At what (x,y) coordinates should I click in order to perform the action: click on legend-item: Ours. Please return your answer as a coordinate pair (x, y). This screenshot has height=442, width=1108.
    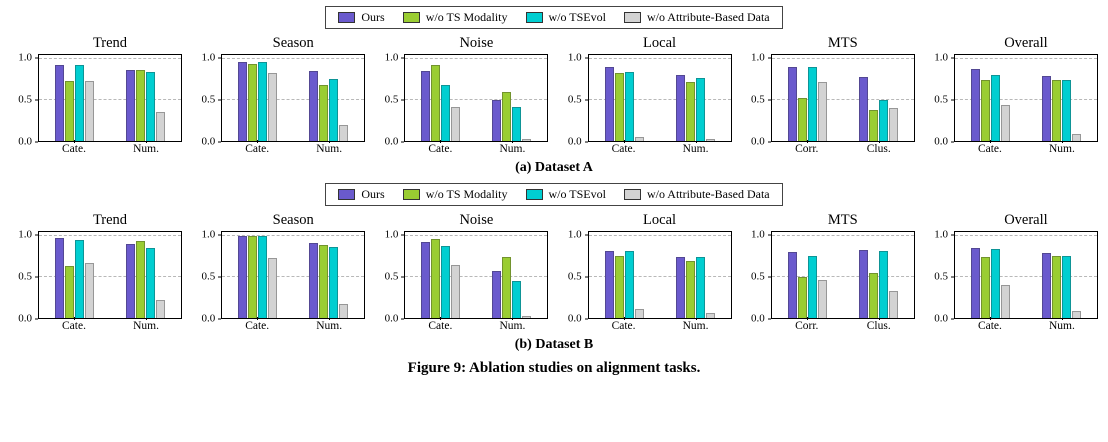
    Looking at the image, I should click on (361, 17).